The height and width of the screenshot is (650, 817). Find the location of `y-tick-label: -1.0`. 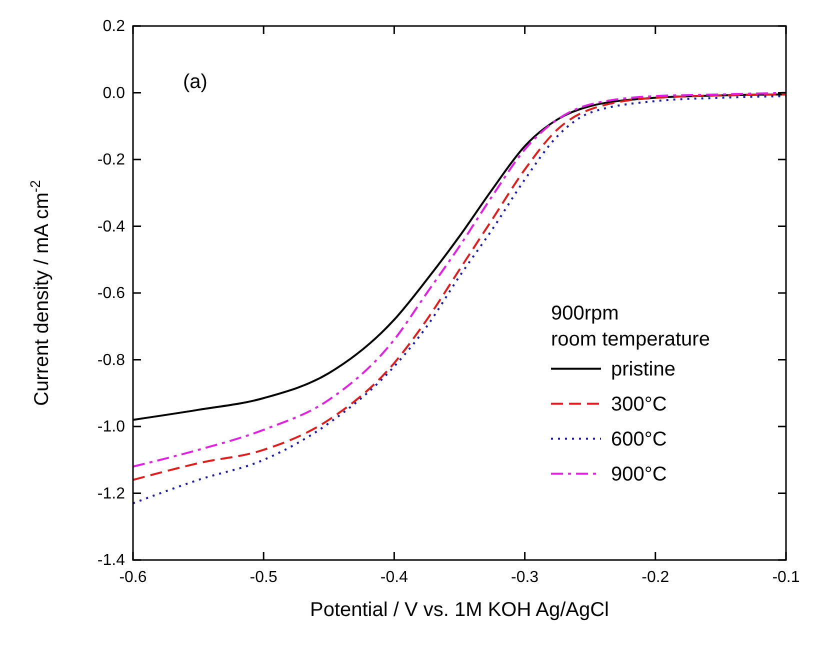

y-tick-label: -1.0 is located at coordinates (111, 427).